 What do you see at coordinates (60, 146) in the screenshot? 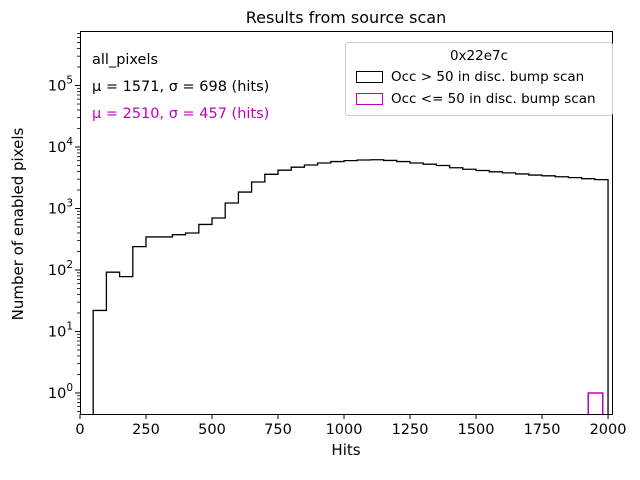
I see `y-tick-label: 10⁴` at bounding box center [60, 146].